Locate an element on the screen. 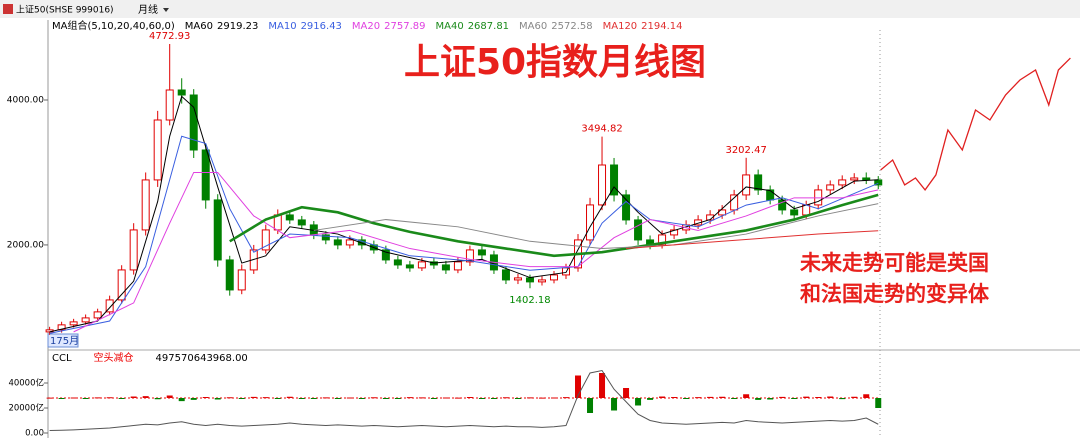  period-dropdown is located at coordinates (166, 10).